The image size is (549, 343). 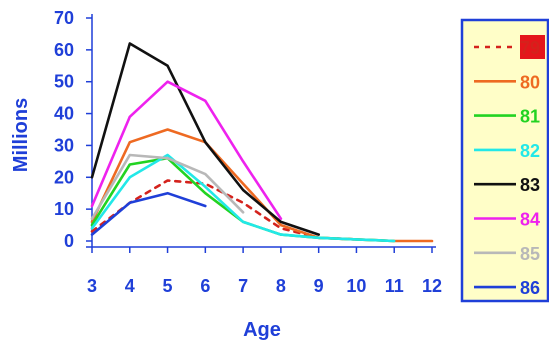 What do you see at coordinates (530, 82) in the screenshot?
I see `legend-label-80: 80` at bounding box center [530, 82].